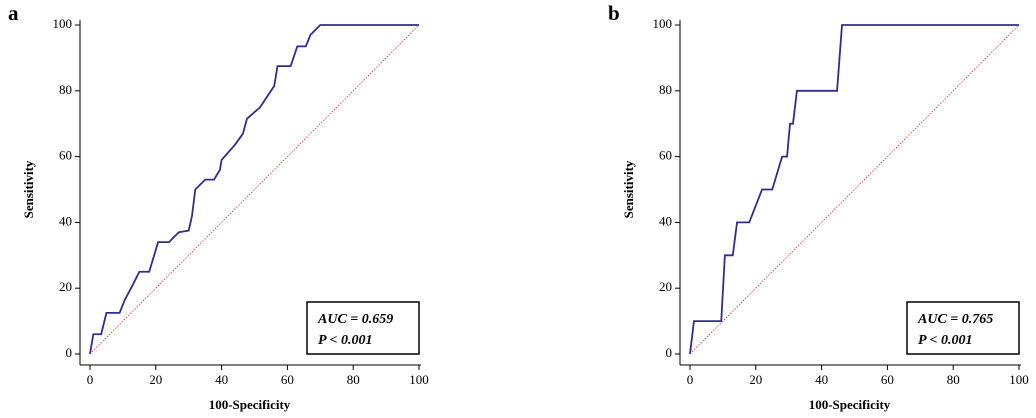 This screenshot has height=418, width=1036. What do you see at coordinates (355, 319) in the screenshot?
I see `annotation: AUC = 0.659` at bounding box center [355, 319].